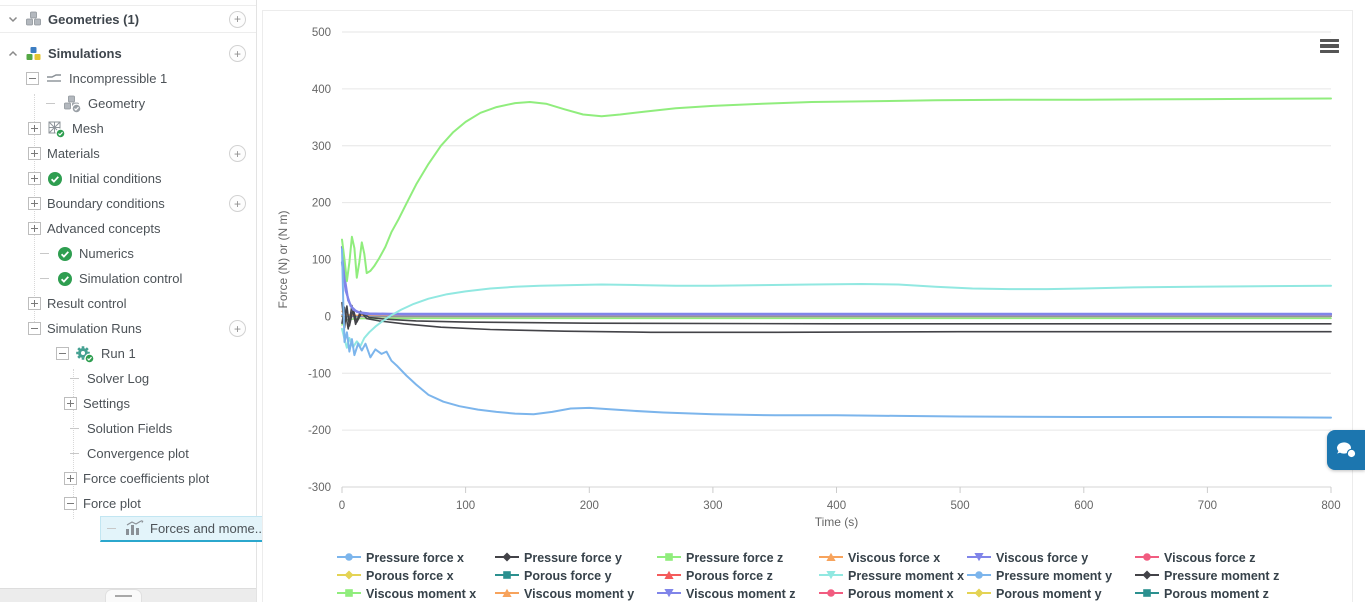  What do you see at coordinates (12, 19) in the screenshot?
I see `chevron-down-icon` at bounding box center [12, 19].